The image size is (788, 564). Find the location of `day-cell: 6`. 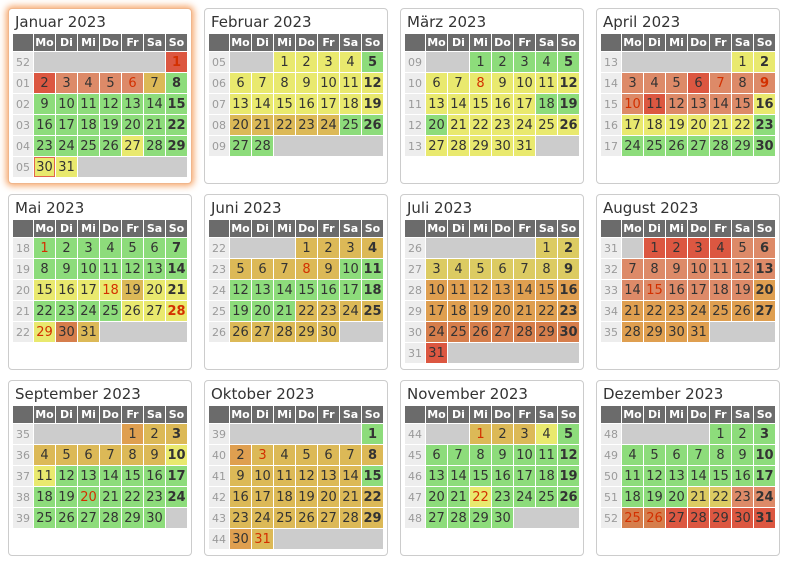

day-cell: 6 is located at coordinates (262, 269).